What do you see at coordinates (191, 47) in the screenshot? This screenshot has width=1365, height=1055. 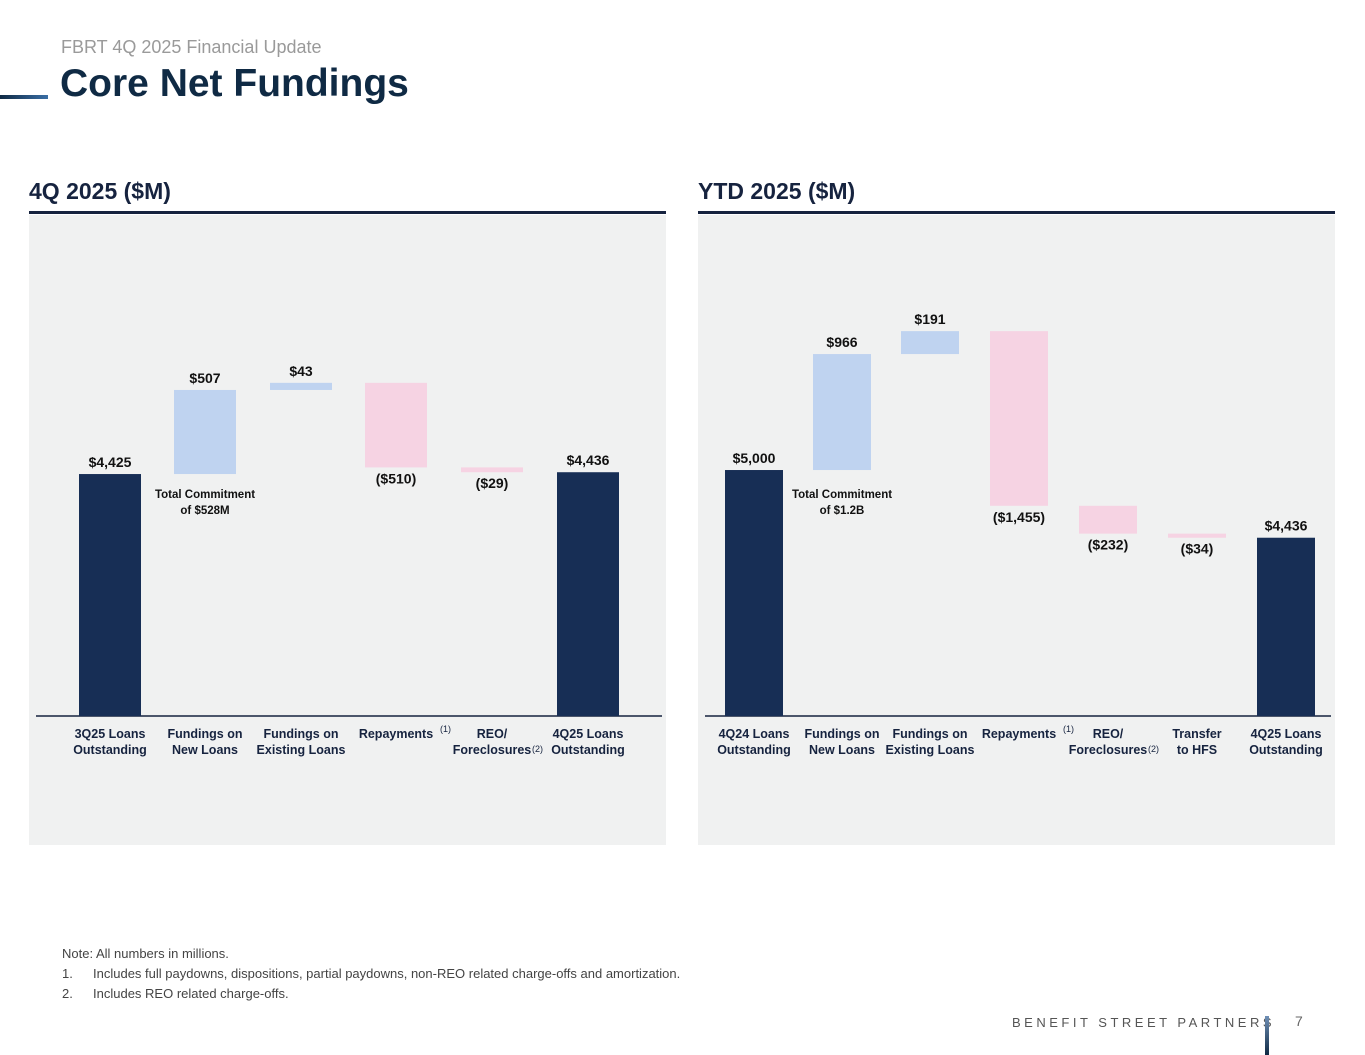 I see `deck-subtitle: FBRT 4Q 2025 Financial Update` at bounding box center [191, 47].